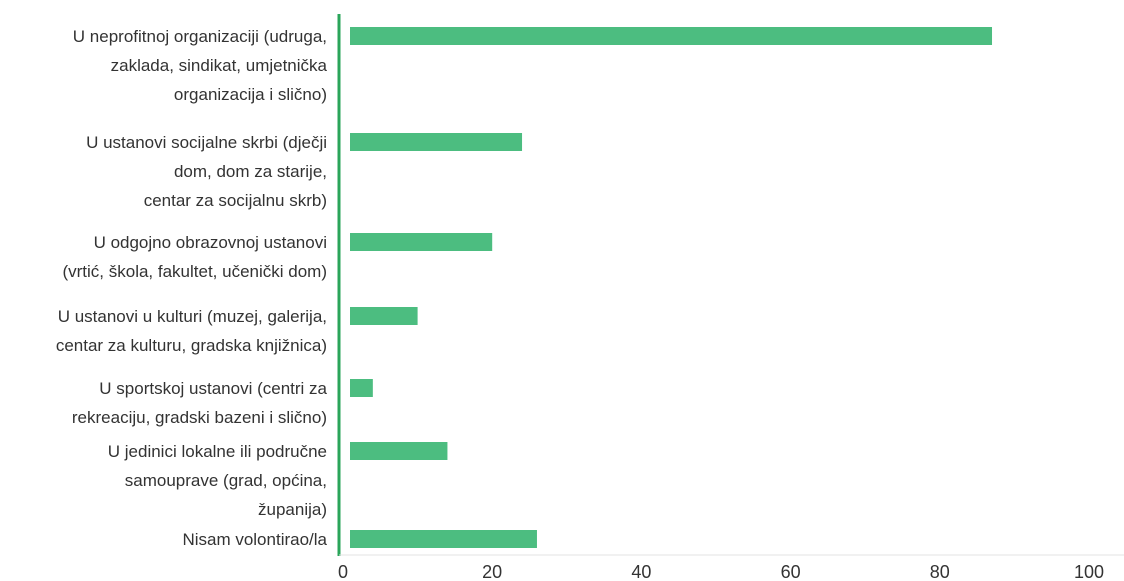  What do you see at coordinates (217, 451) in the screenshot?
I see `category-label-line: U jedinici lokalne ili područne` at bounding box center [217, 451].